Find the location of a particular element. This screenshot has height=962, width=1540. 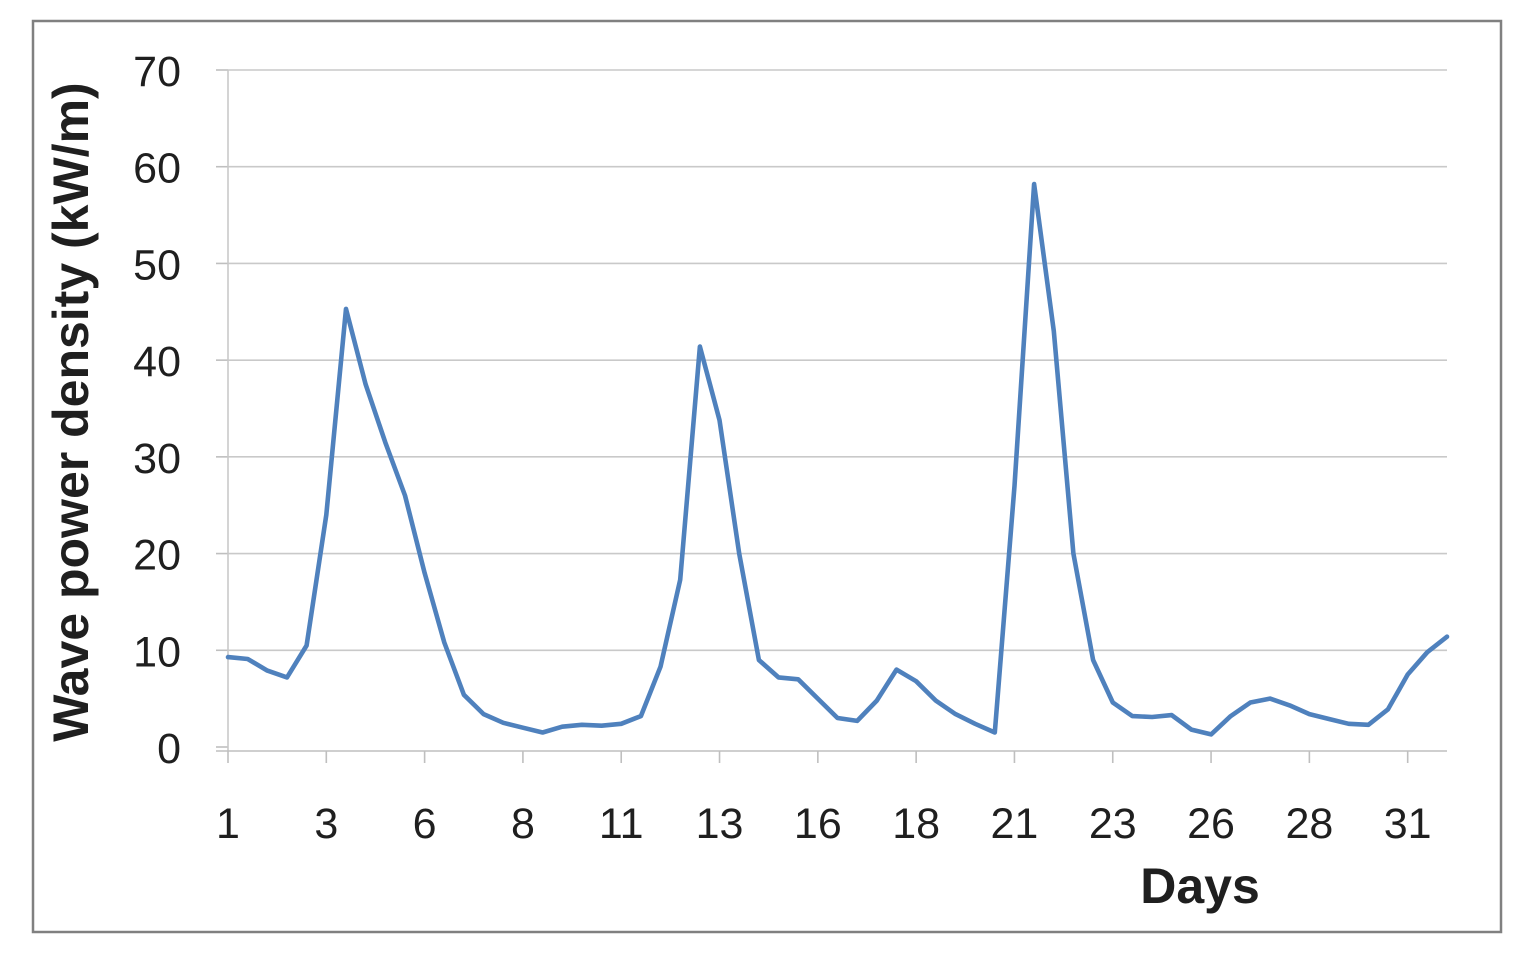

x-tick-label: 13 is located at coordinates (720, 824).